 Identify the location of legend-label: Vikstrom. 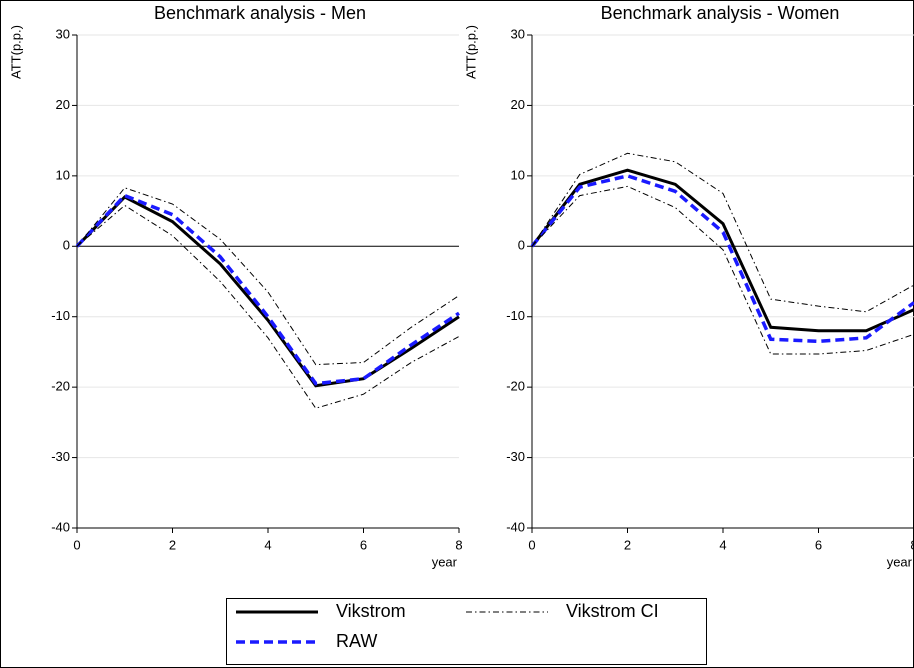
(371, 611).